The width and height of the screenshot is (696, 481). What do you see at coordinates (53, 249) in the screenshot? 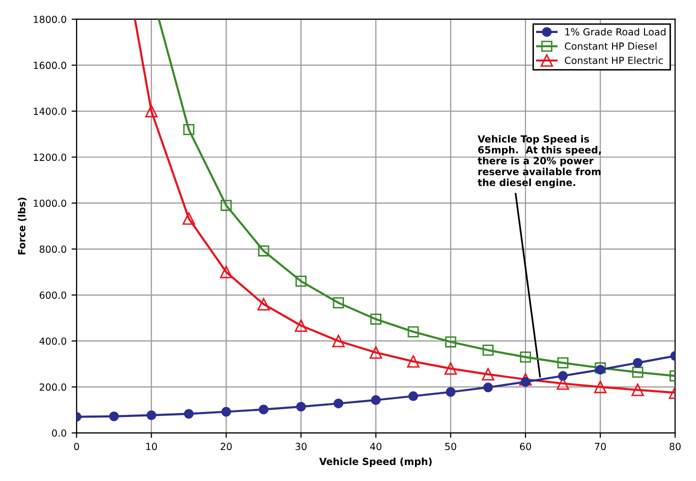
I see `y-tick-label: 800.0` at bounding box center [53, 249].